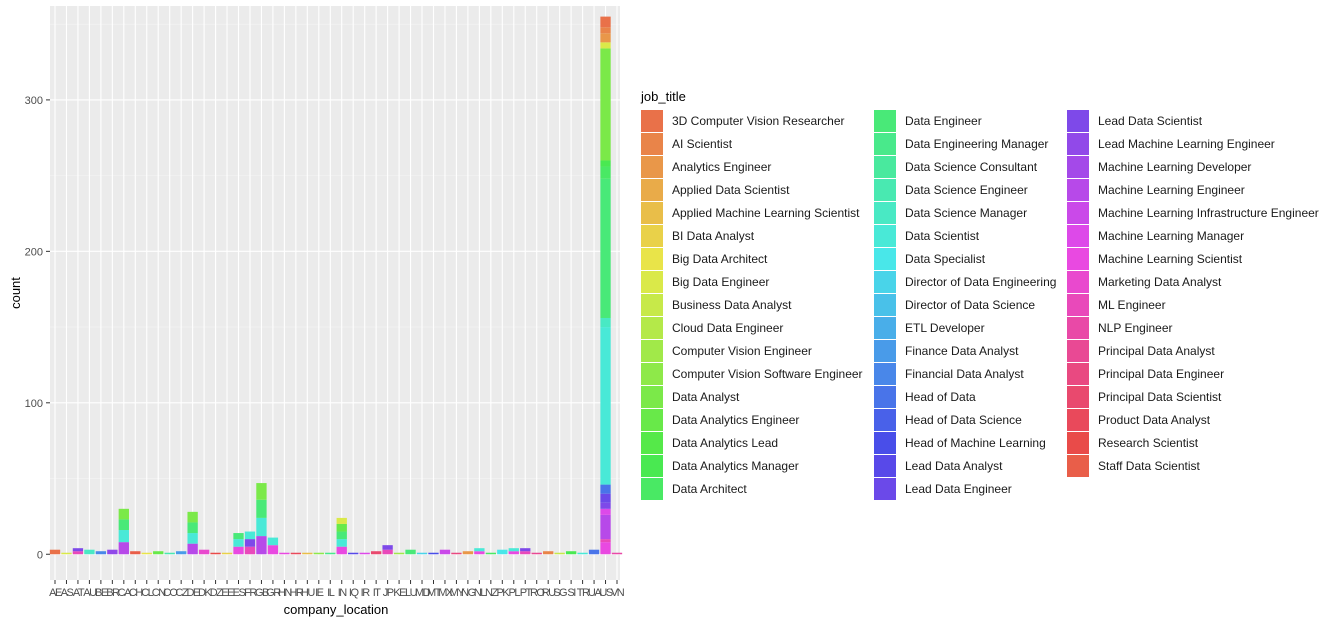 This screenshot has width=1339, height=630. What do you see at coordinates (503, 593) in the screenshot?
I see `x-tick-label: PK` at bounding box center [503, 593].